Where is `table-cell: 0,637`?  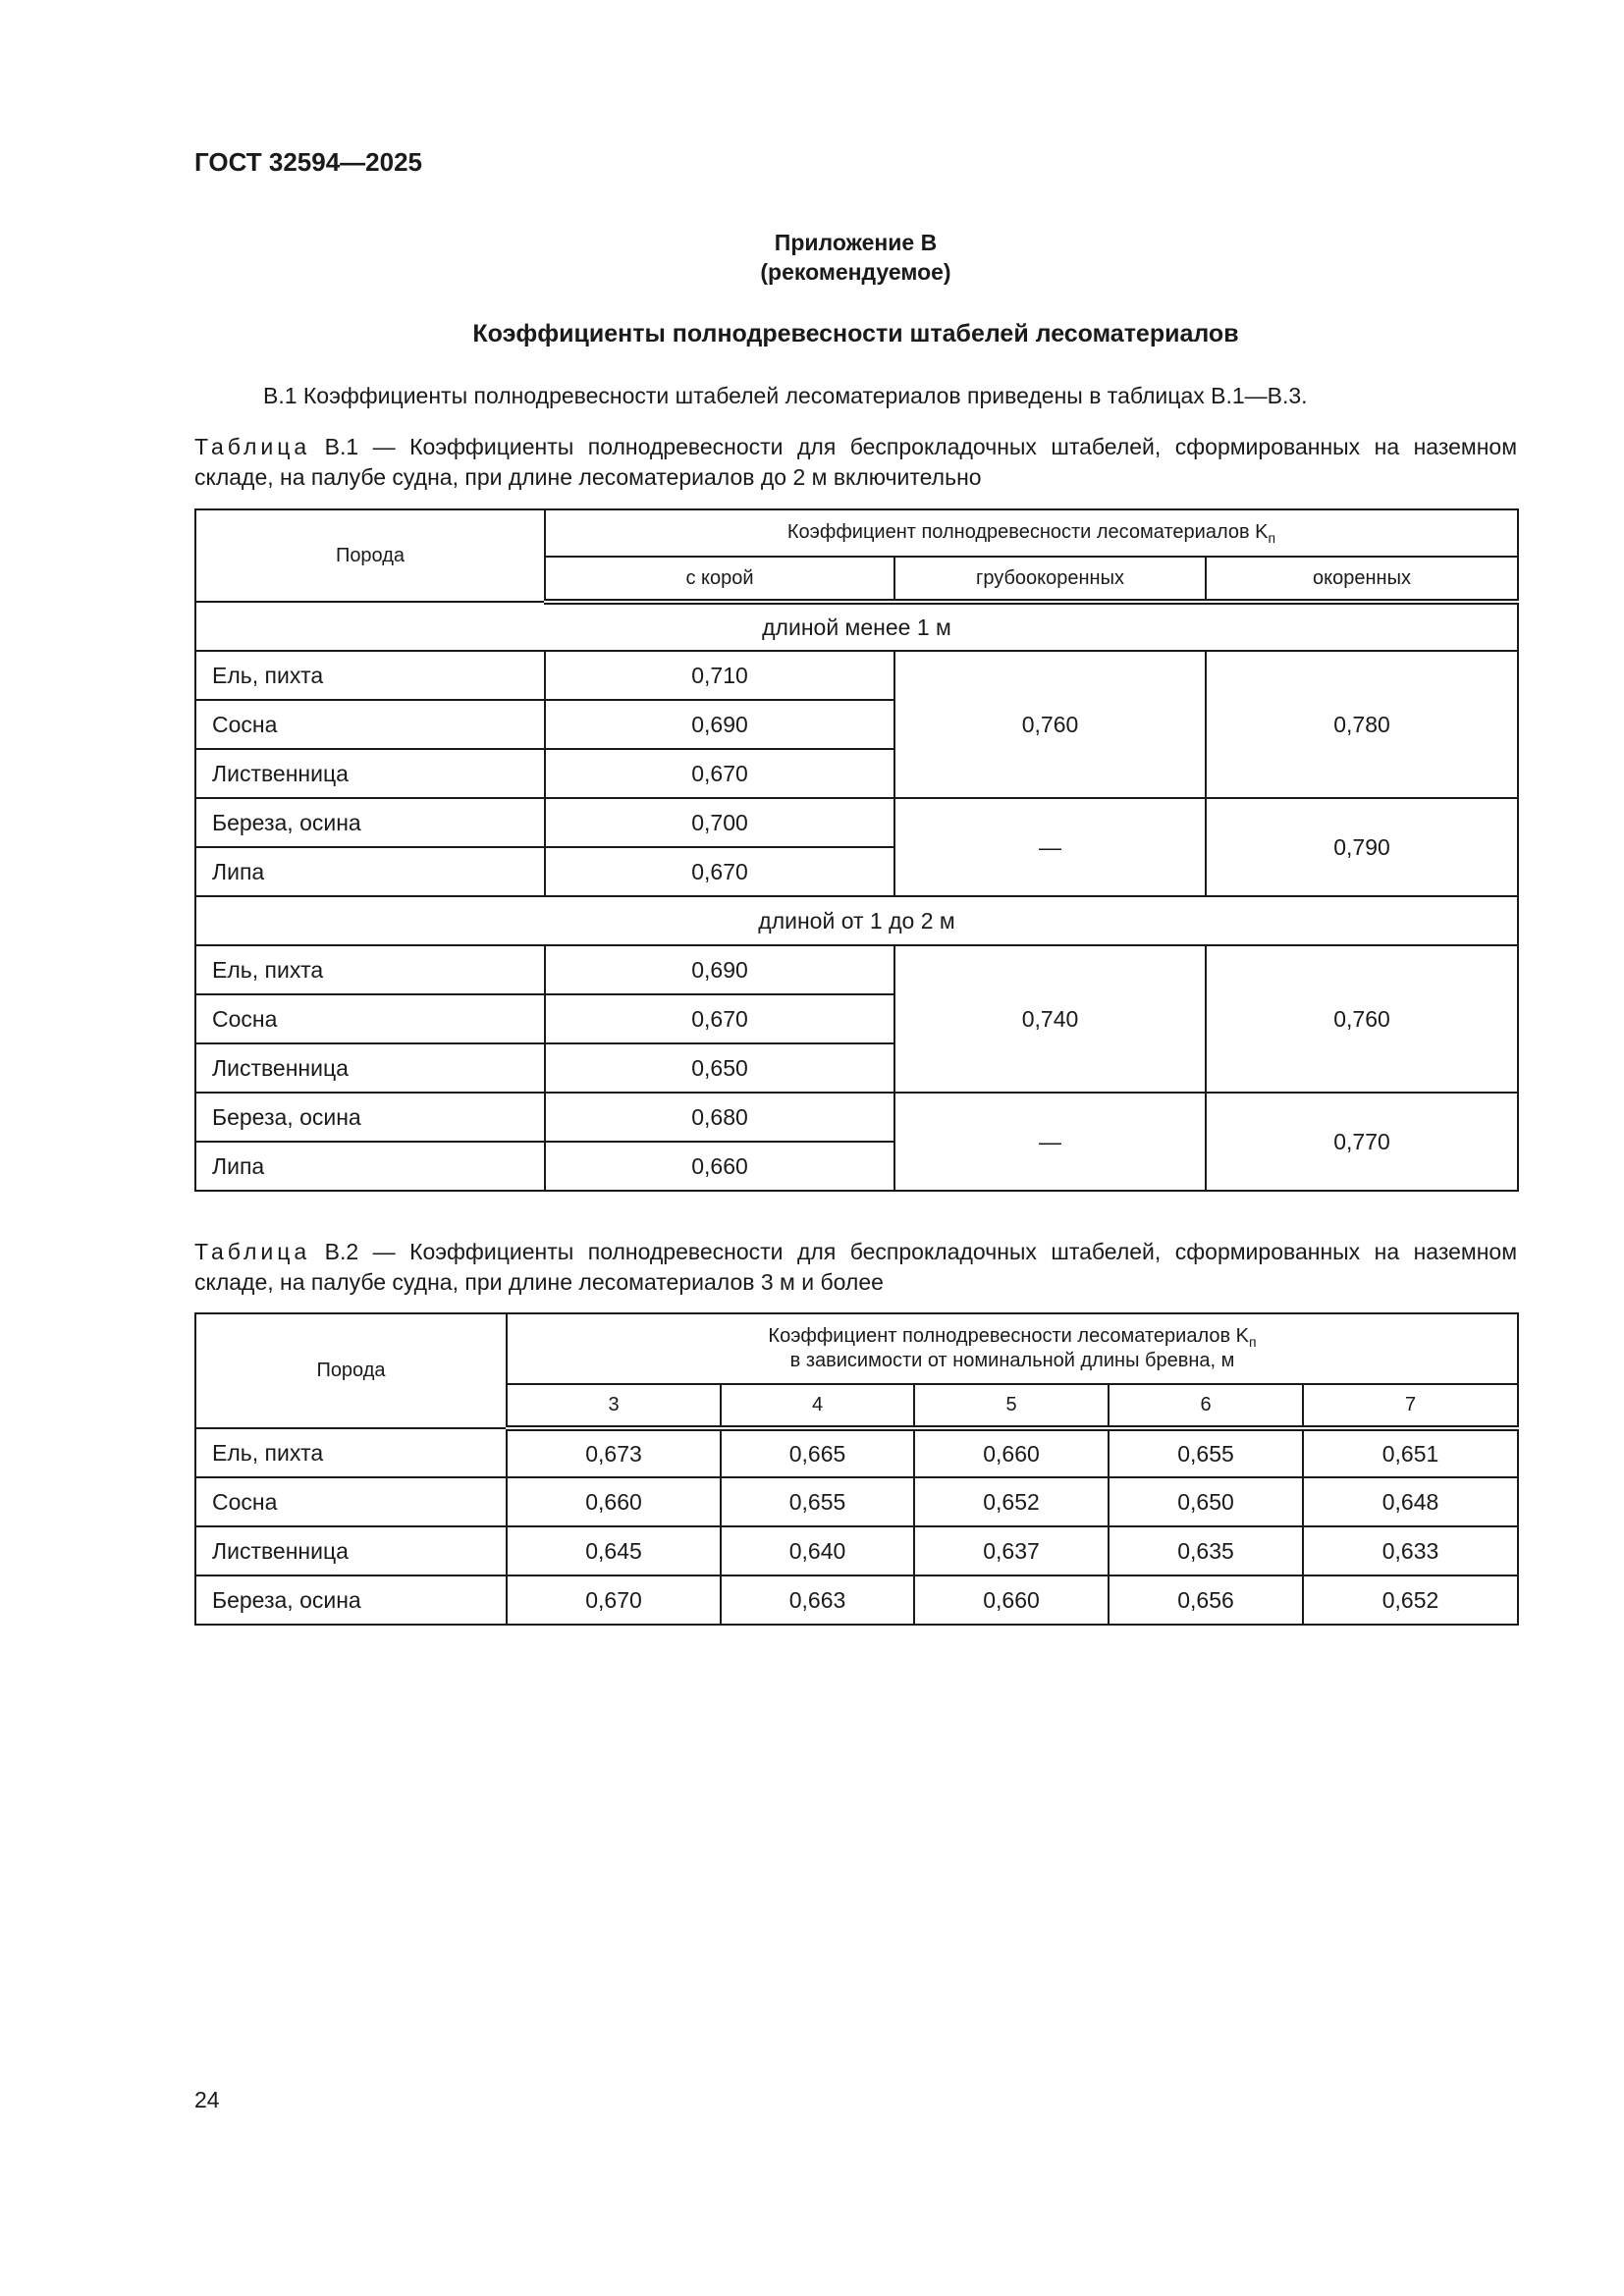 table-cell: 0,637 is located at coordinates (1011, 1551).